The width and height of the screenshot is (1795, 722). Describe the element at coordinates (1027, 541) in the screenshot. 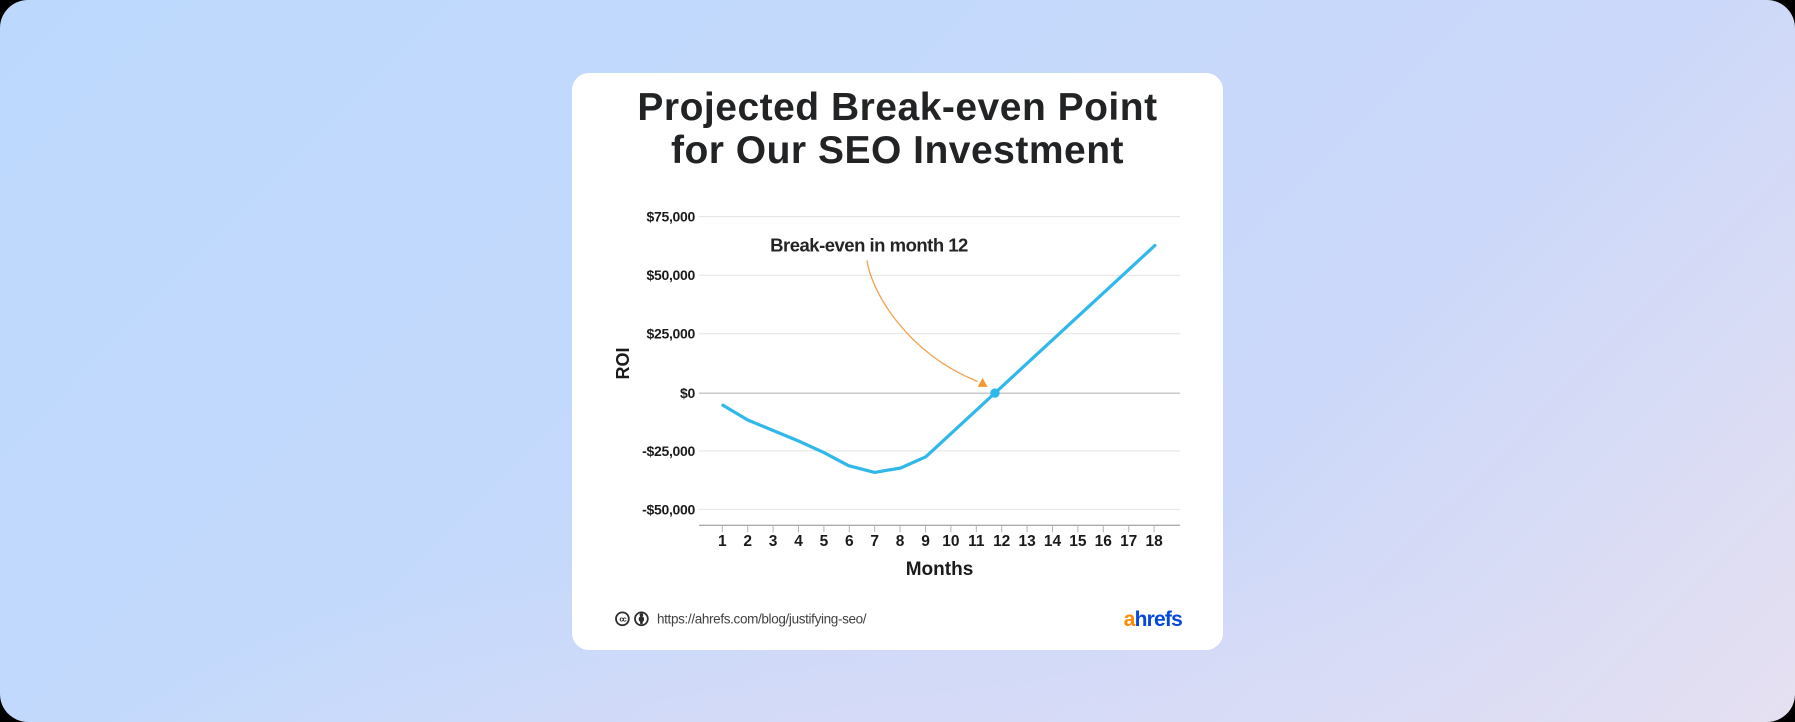

I see `svg-text: 13` at that location.